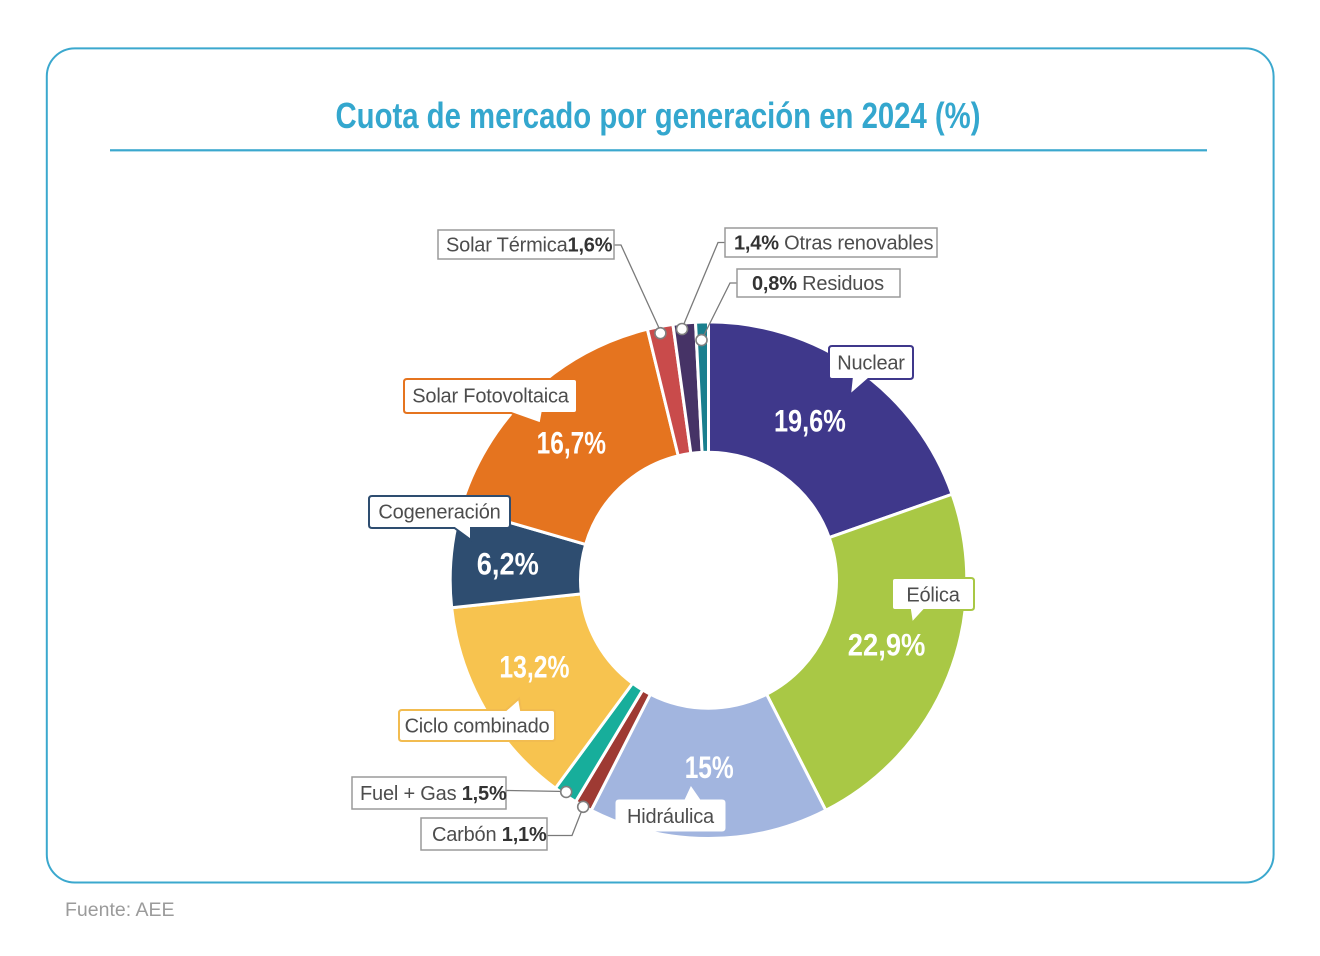 Image resolution: width=1320 pixels, height=956 pixels. What do you see at coordinates (671, 817) in the screenshot?
I see `svg-text: Hidráulica` at bounding box center [671, 817].